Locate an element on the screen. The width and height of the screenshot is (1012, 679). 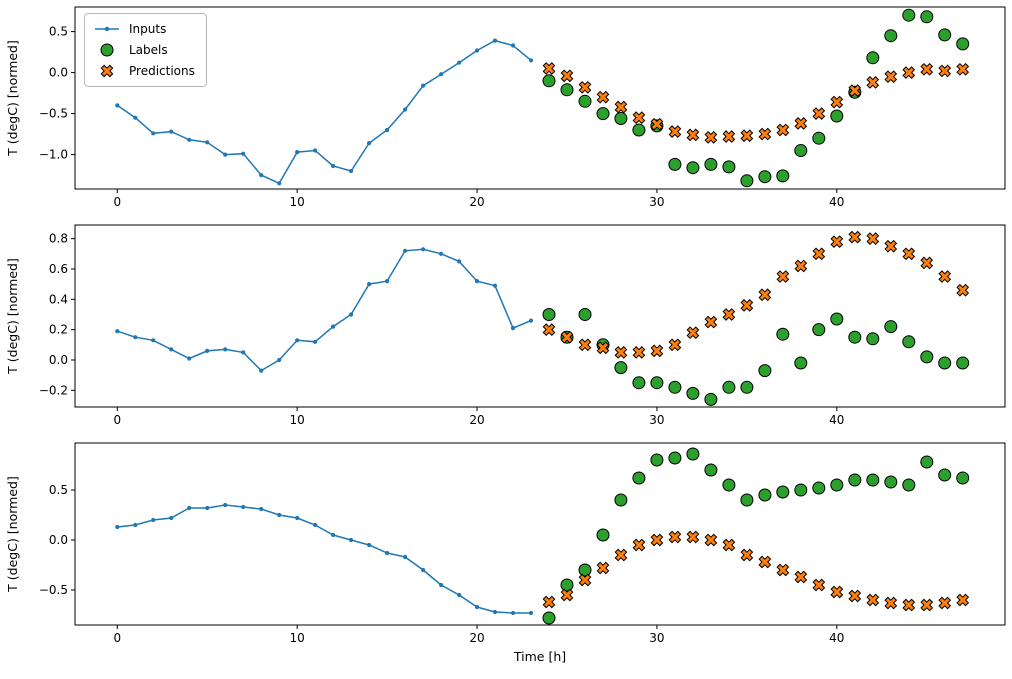
legend: Inputs Labels Predictions is located at coordinates (145, 50).